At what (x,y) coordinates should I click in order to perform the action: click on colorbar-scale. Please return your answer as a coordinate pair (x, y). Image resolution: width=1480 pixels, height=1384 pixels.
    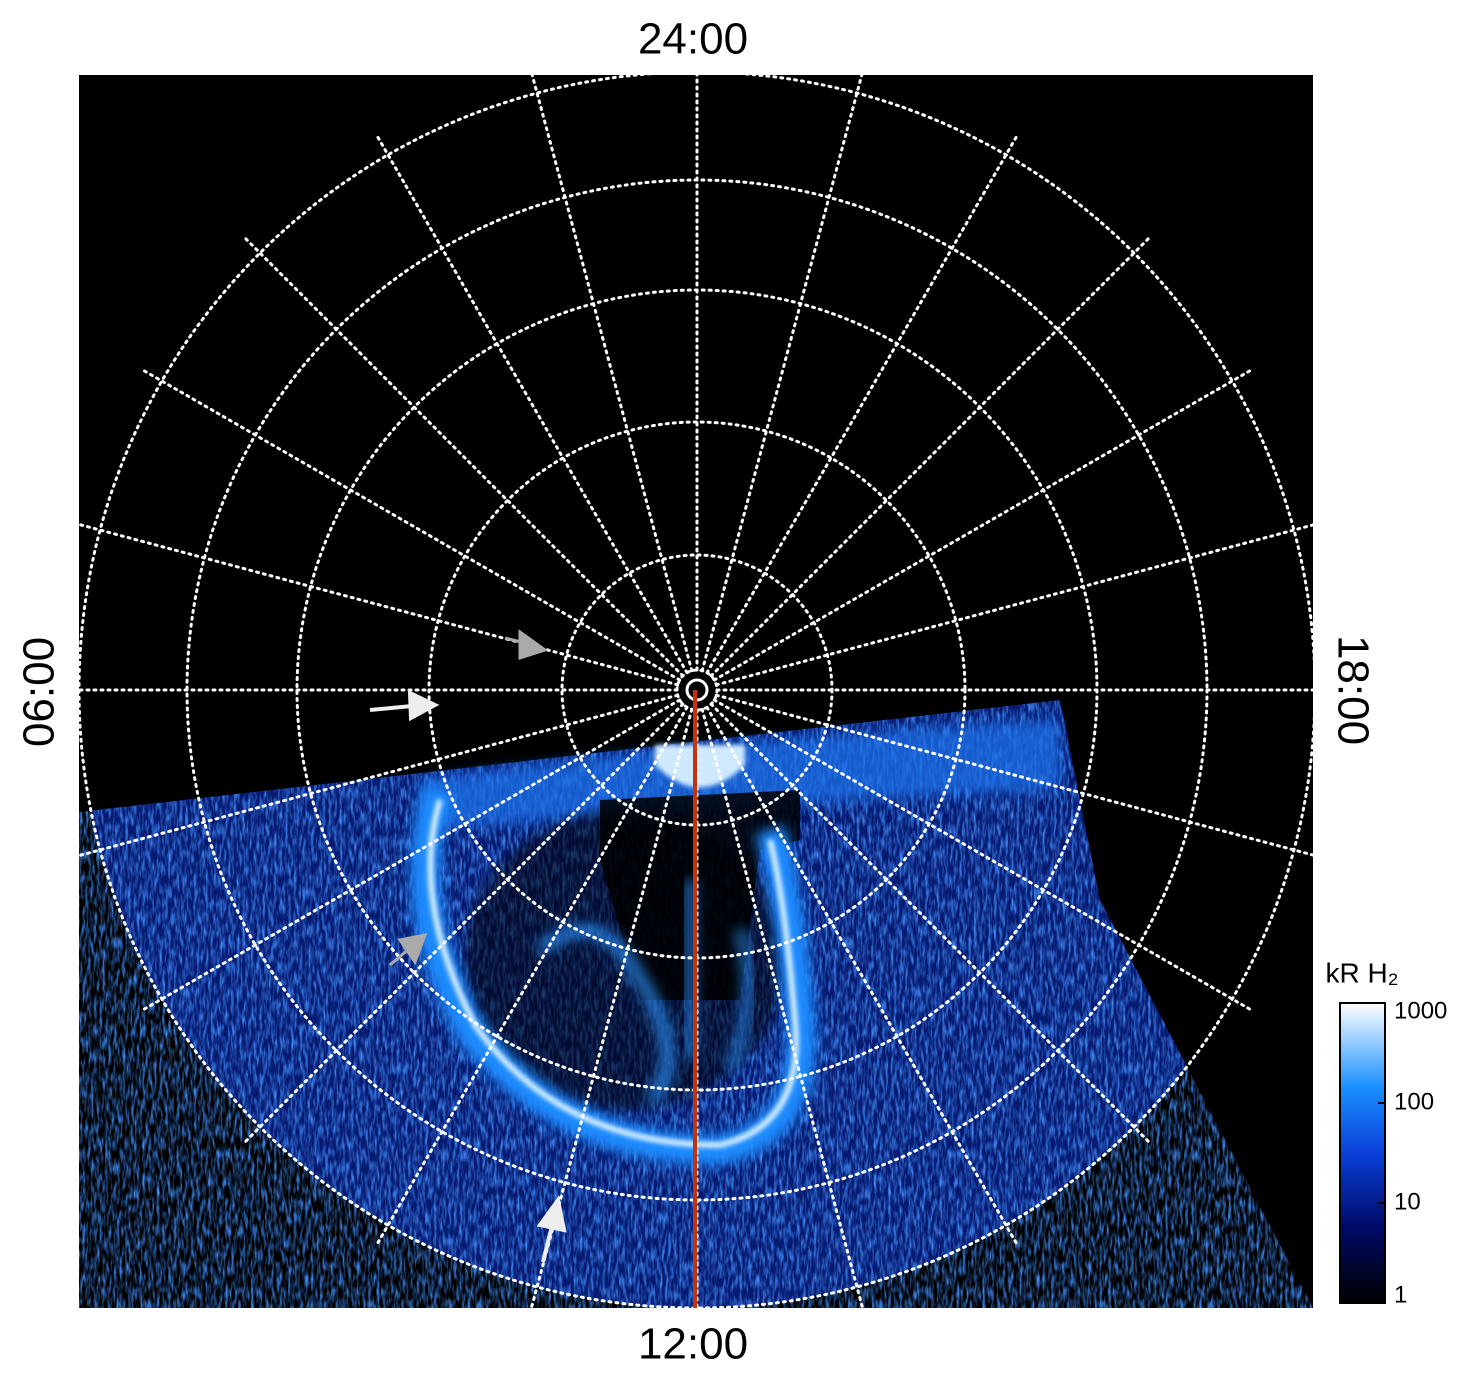
    Looking at the image, I should click on (1362, 1153).